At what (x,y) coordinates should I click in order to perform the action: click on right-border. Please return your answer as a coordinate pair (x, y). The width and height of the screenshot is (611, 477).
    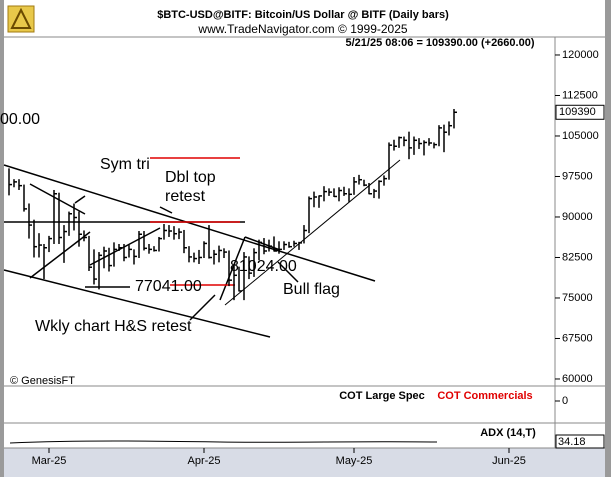
    Looking at the image, I should click on (608, 238).